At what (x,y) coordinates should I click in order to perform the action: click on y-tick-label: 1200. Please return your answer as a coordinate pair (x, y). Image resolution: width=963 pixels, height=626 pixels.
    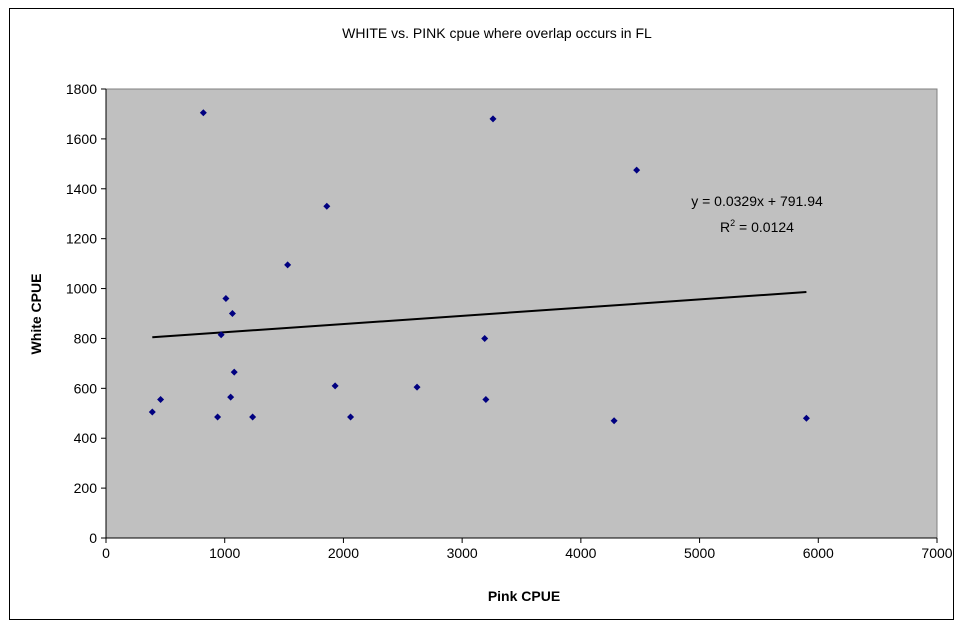
    Looking at the image, I should click on (81, 239).